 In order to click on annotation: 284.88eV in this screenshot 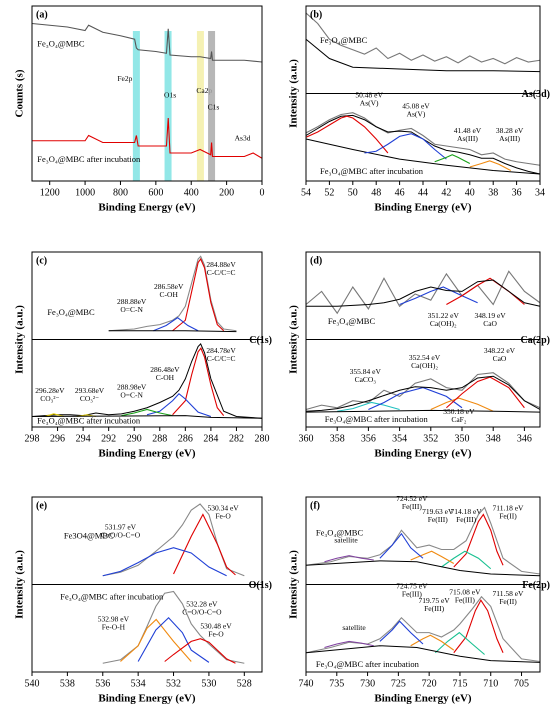, I will do `click(221, 264)`.